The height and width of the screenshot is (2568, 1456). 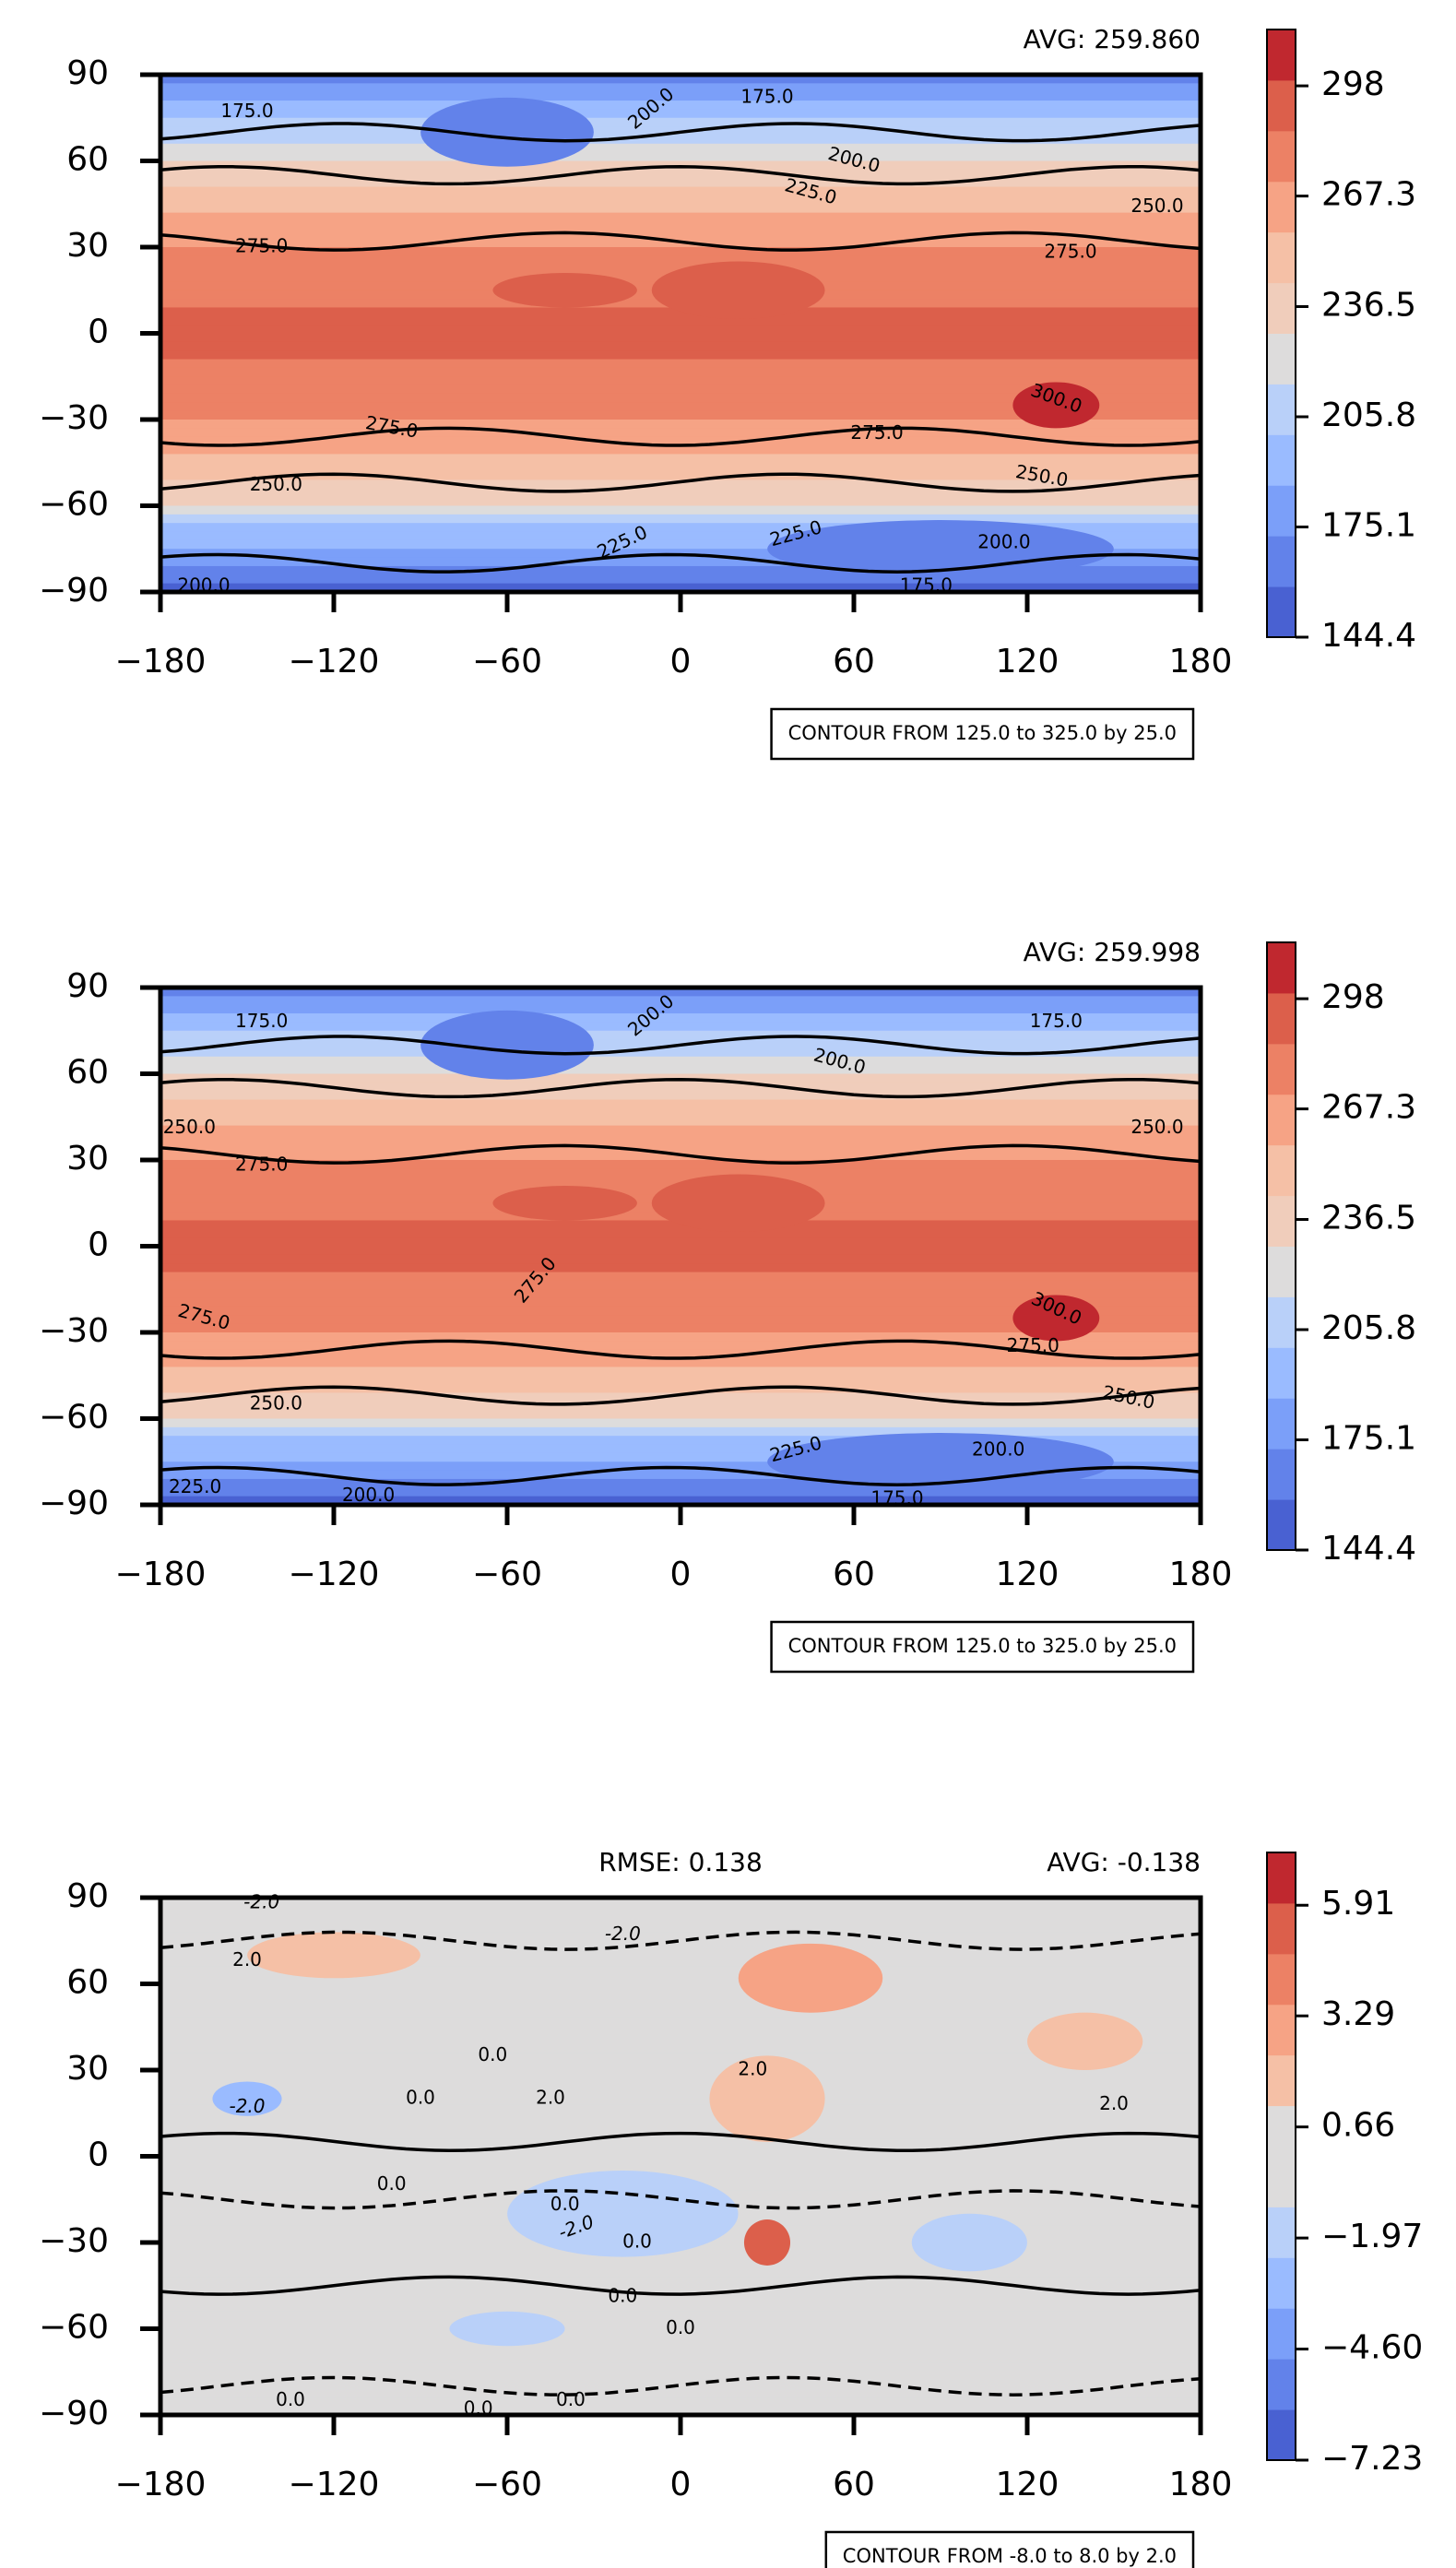 What do you see at coordinates (623, 1934) in the screenshot?
I see `contour-label: -2.0` at bounding box center [623, 1934].